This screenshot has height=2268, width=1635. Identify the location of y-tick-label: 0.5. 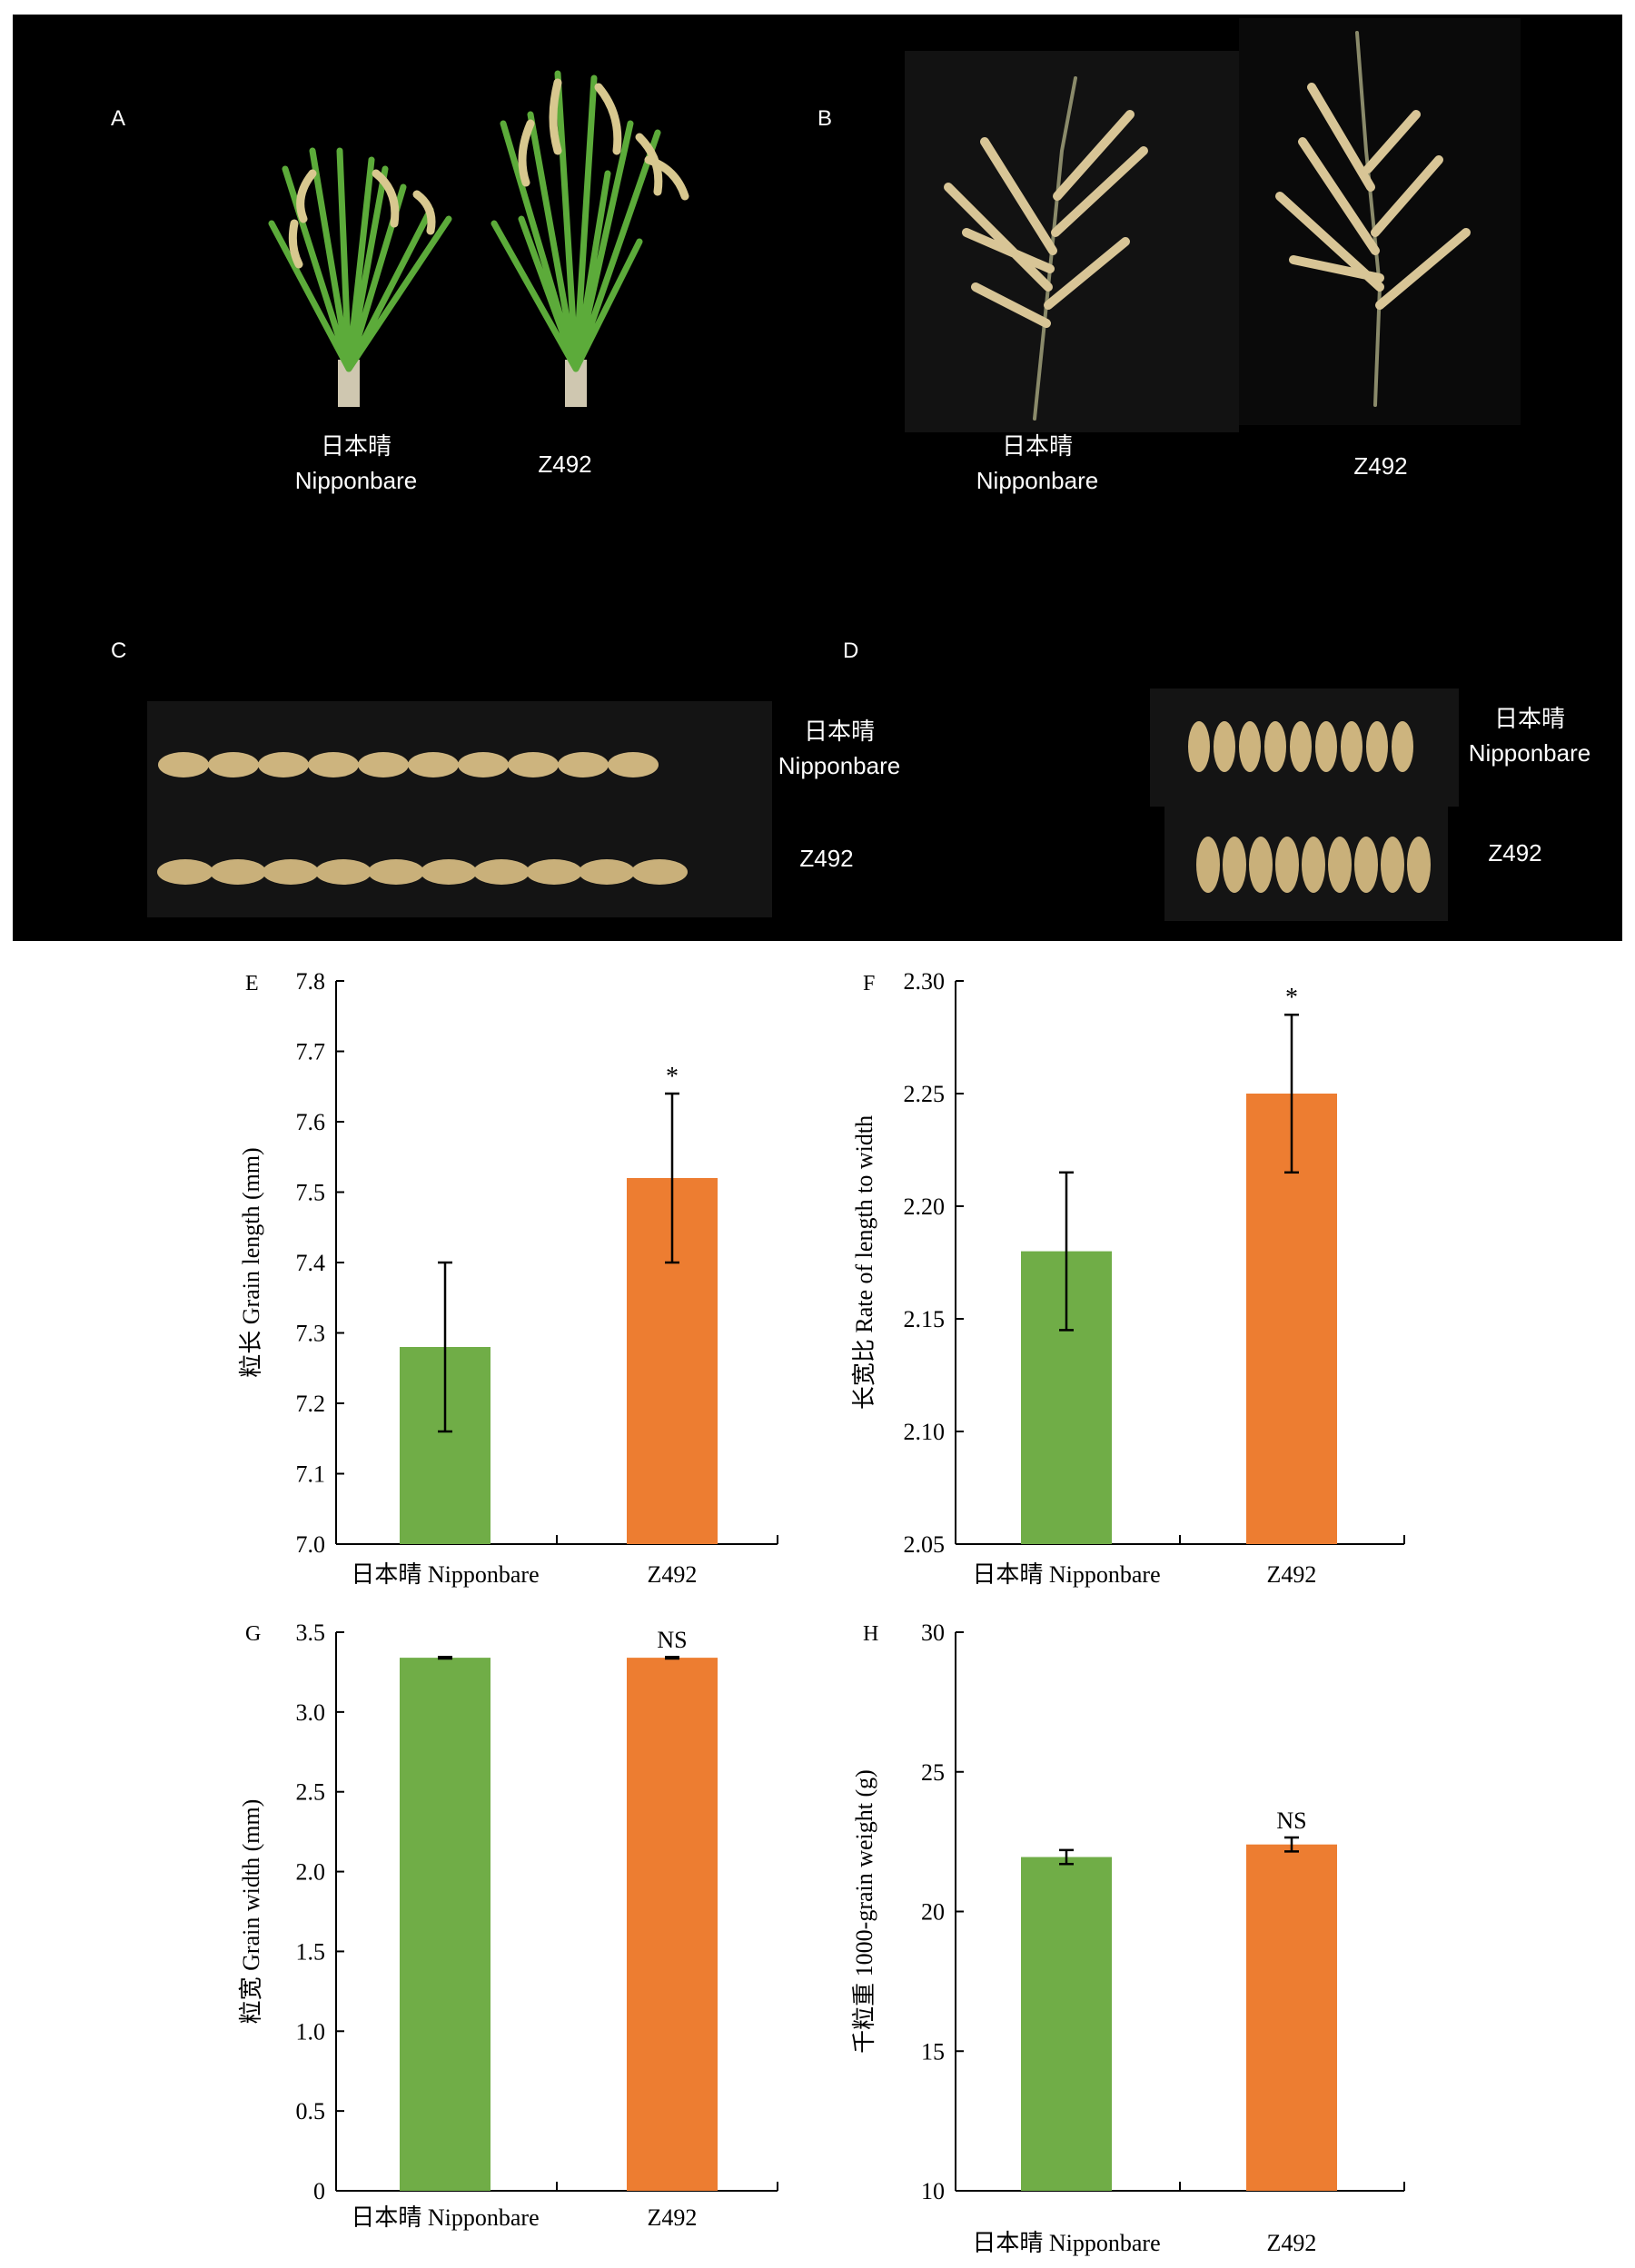
(311, 2111).